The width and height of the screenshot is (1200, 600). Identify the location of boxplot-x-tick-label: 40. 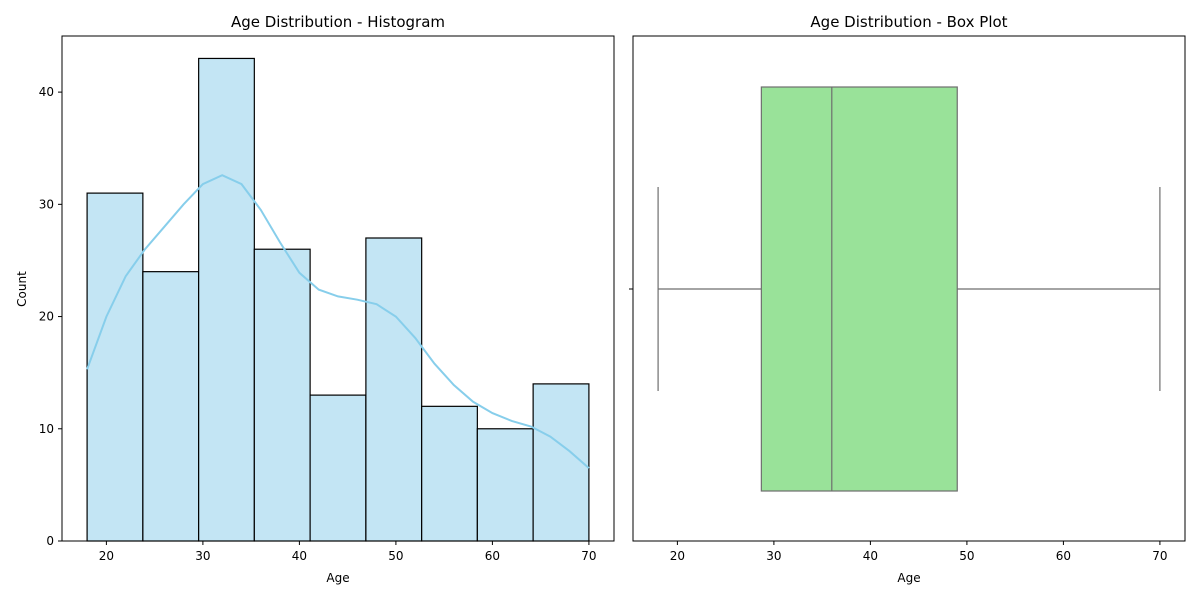
(870, 556).